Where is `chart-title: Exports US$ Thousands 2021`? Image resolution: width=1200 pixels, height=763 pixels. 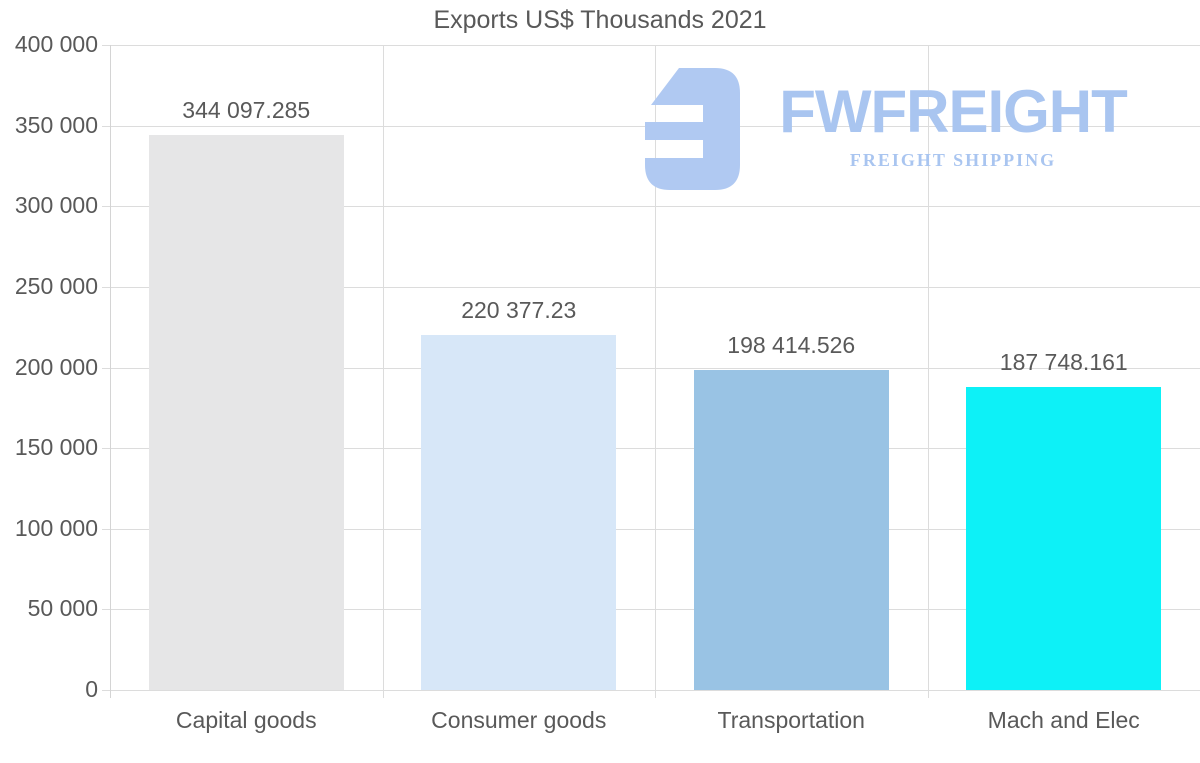
chart-title: Exports US$ Thousands 2021 is located at coordinates (600, 20).